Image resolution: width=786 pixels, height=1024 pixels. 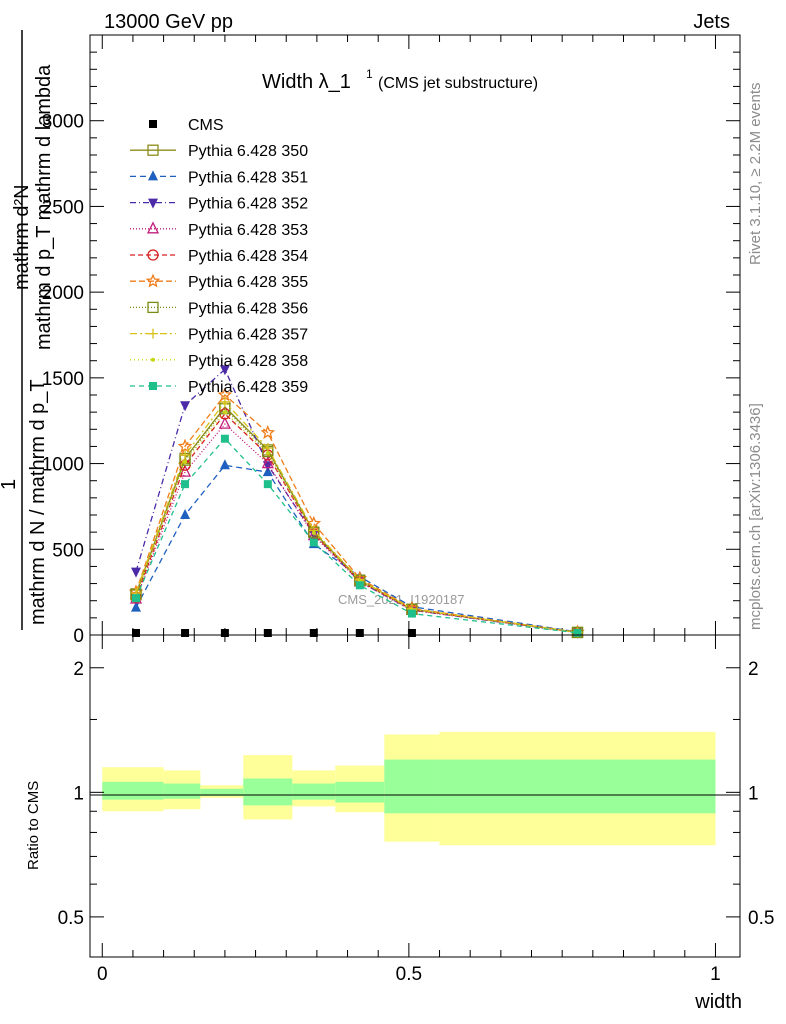 I want to click on legend-label: Pythia 6.428 352, so click(x=248, y=204).